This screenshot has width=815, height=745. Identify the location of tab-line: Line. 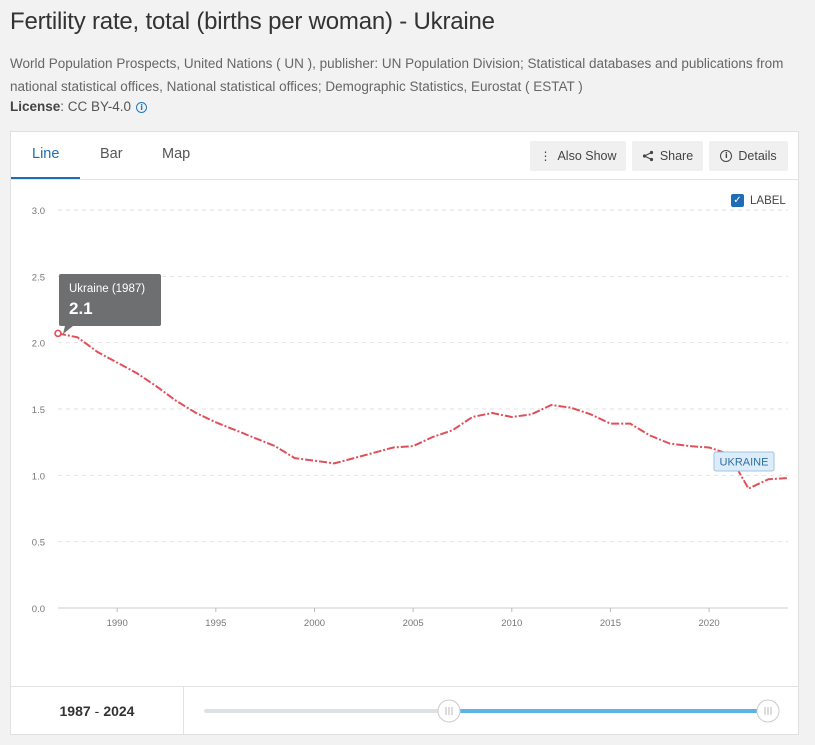
(46, 154).